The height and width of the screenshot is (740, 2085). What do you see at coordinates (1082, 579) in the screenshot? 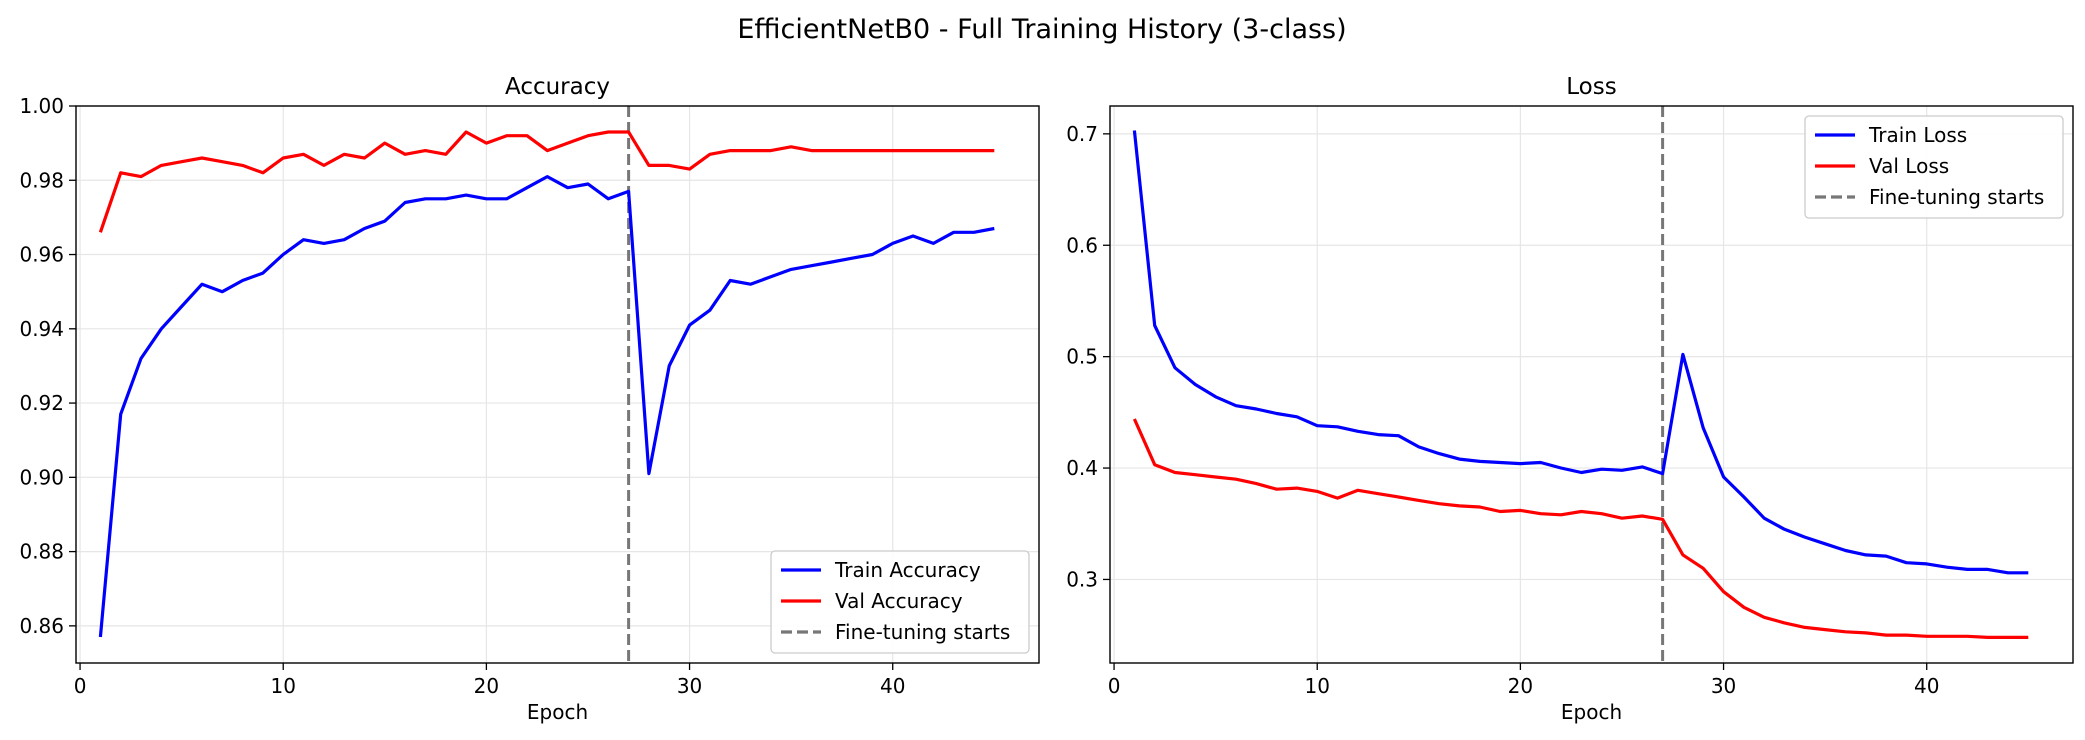
I see `y-tick-label: 0.3` at bounding box center [1082, 579].